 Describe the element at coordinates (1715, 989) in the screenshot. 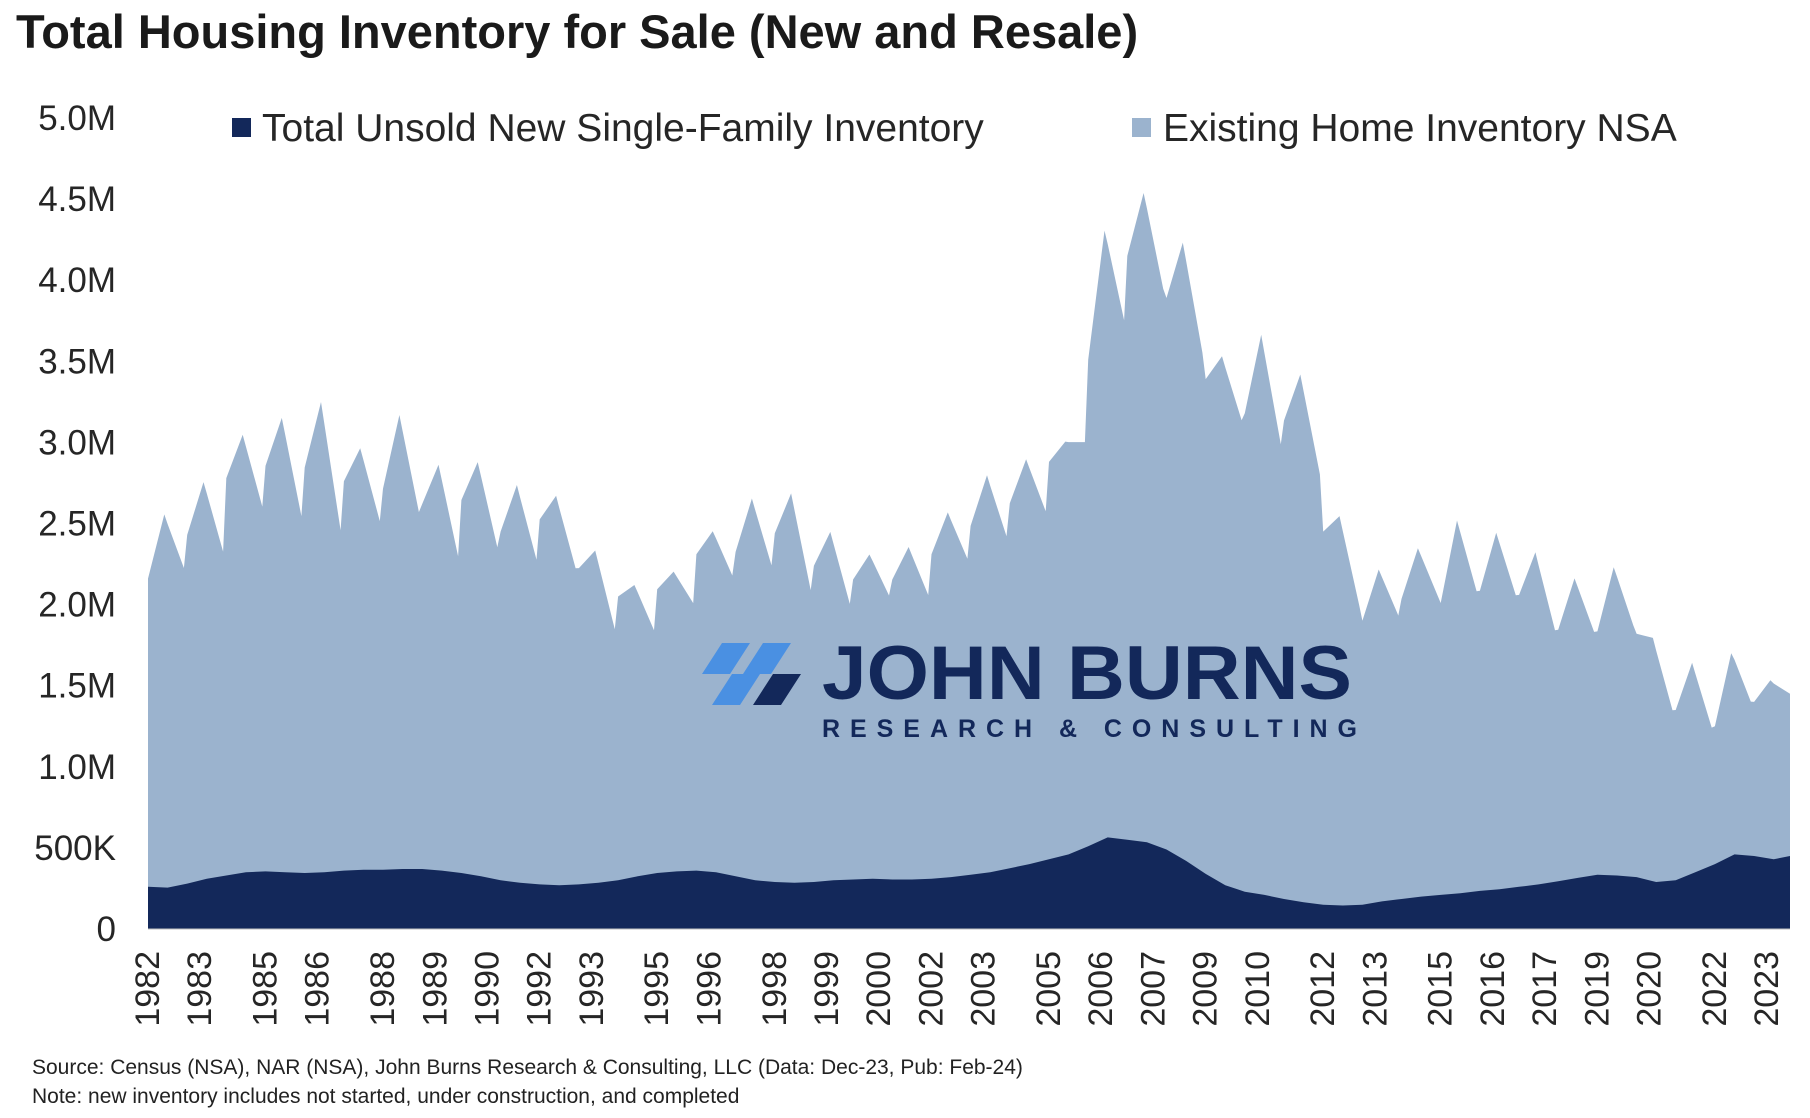

I see `x-tick-label: 2022` at that location.